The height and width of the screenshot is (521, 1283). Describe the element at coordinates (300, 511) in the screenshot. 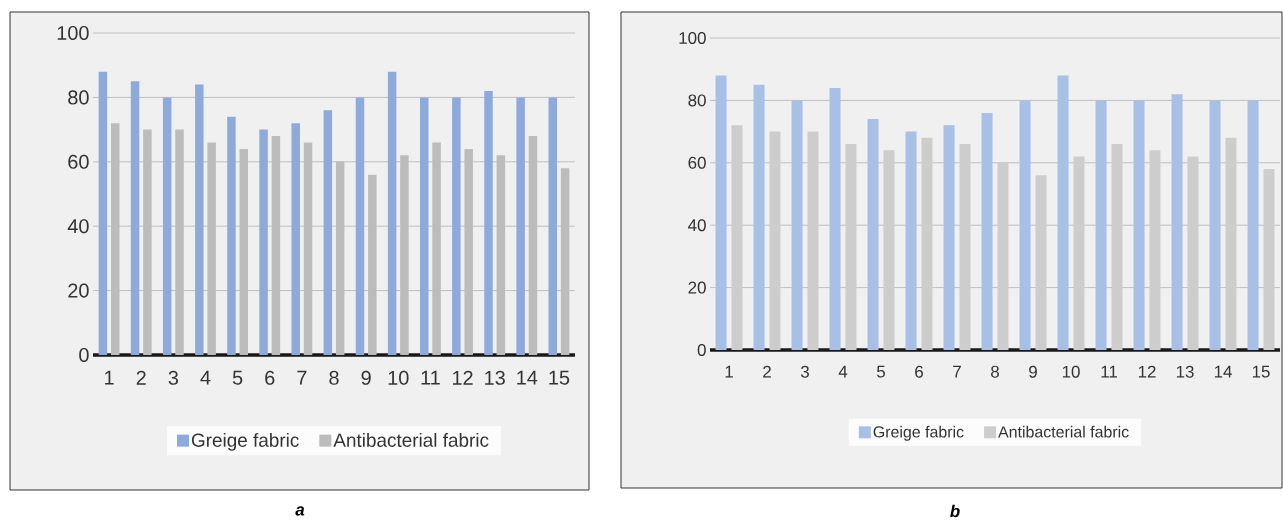

I see `text: a` at that location.